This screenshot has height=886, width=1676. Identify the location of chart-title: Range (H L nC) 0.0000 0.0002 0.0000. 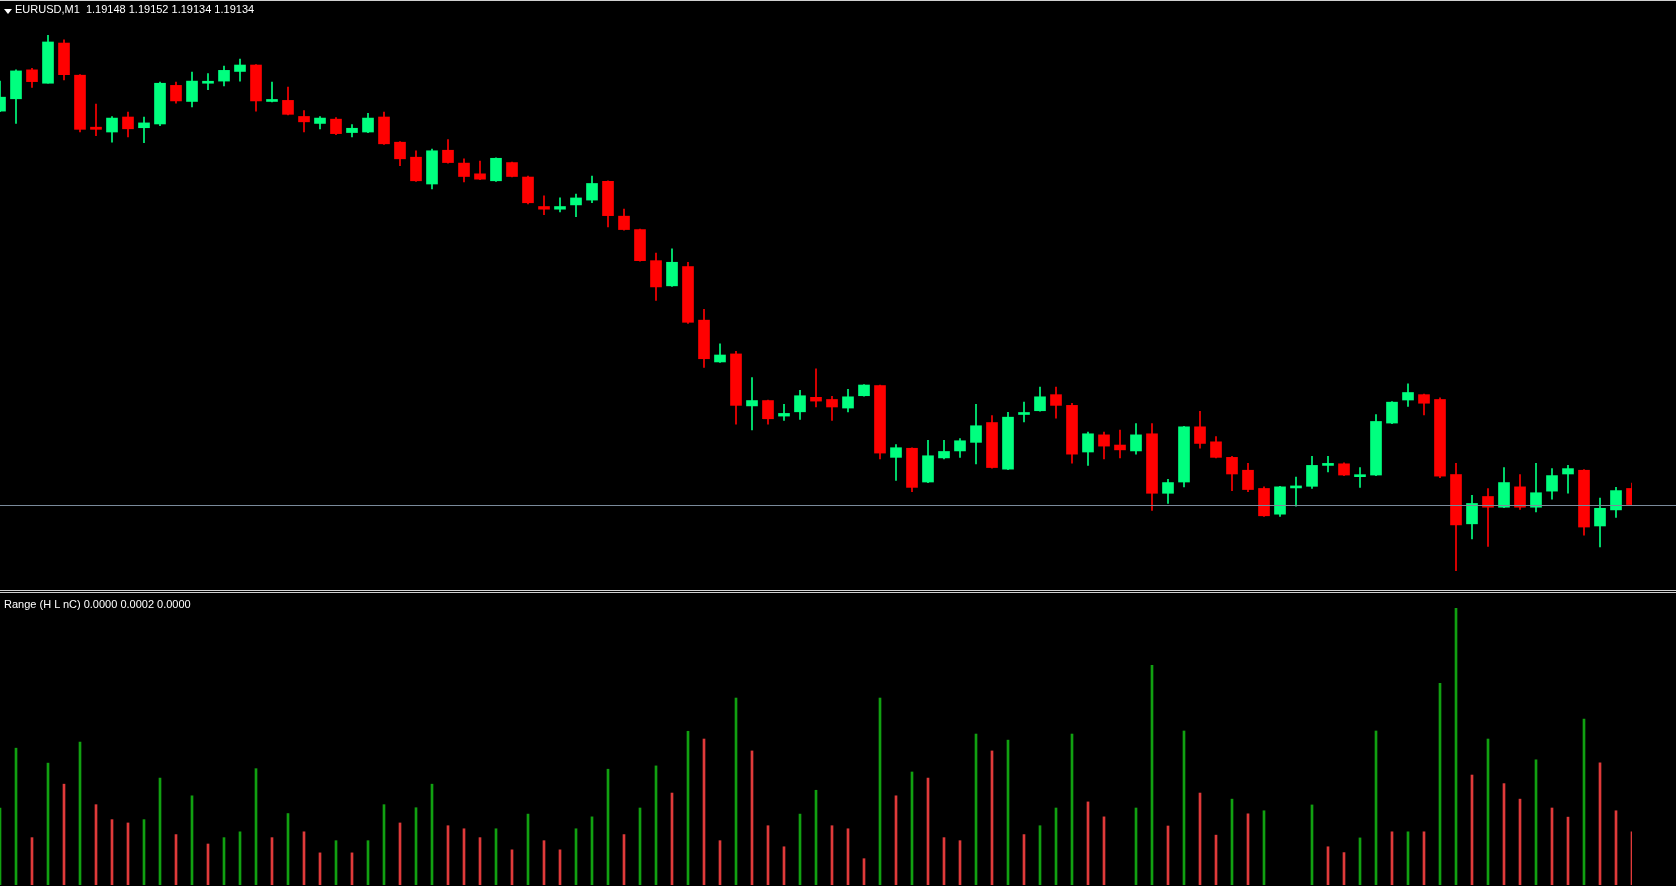
(97, 604).